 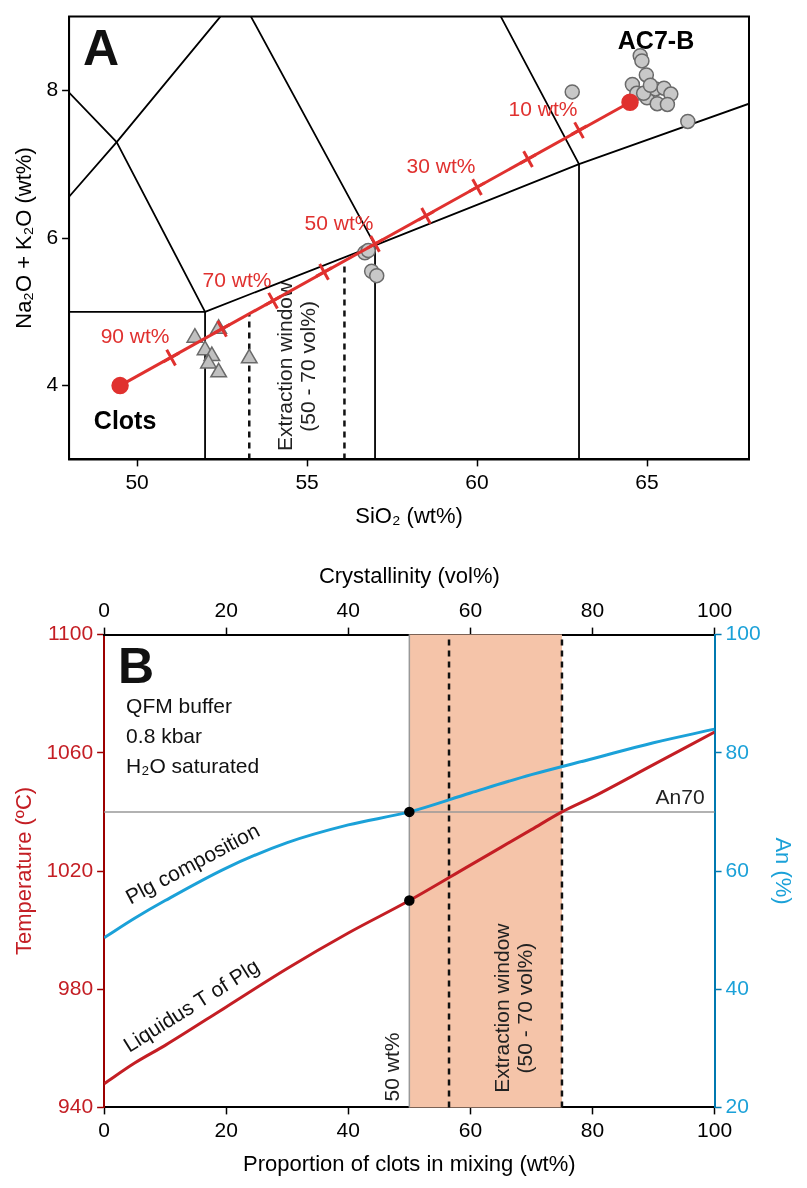 I want to click on x-tick-label: 80, so click(x=592, y=1129).